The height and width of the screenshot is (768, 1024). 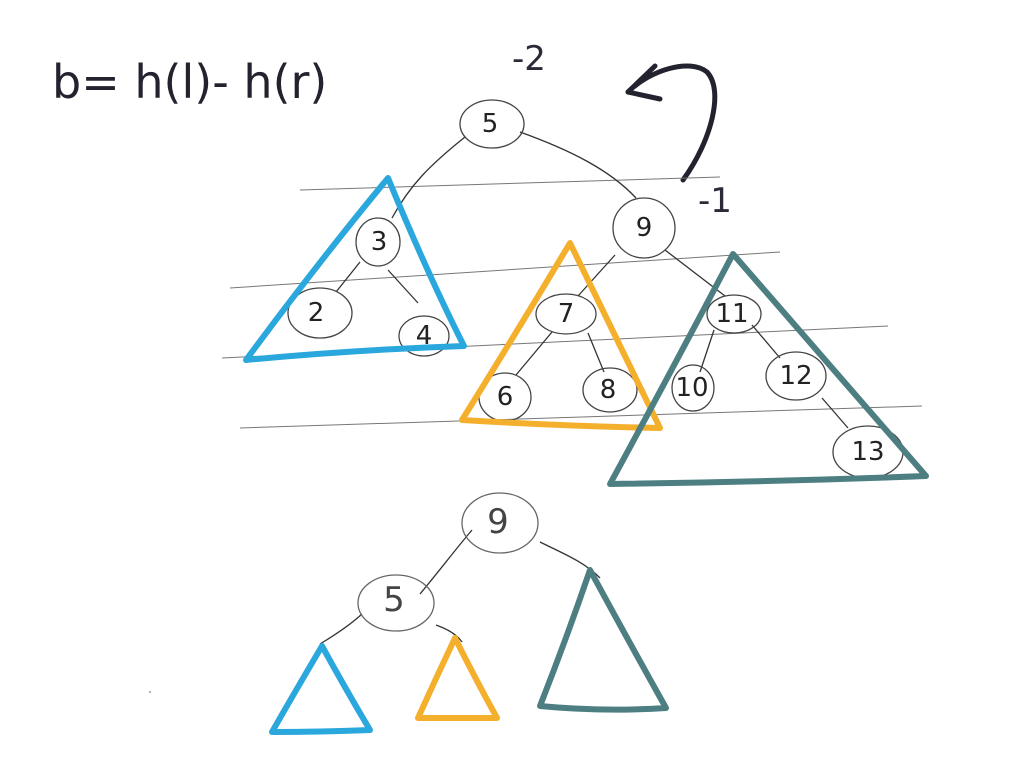 I want to click on node-2: 2, so click(x=316, y=313).